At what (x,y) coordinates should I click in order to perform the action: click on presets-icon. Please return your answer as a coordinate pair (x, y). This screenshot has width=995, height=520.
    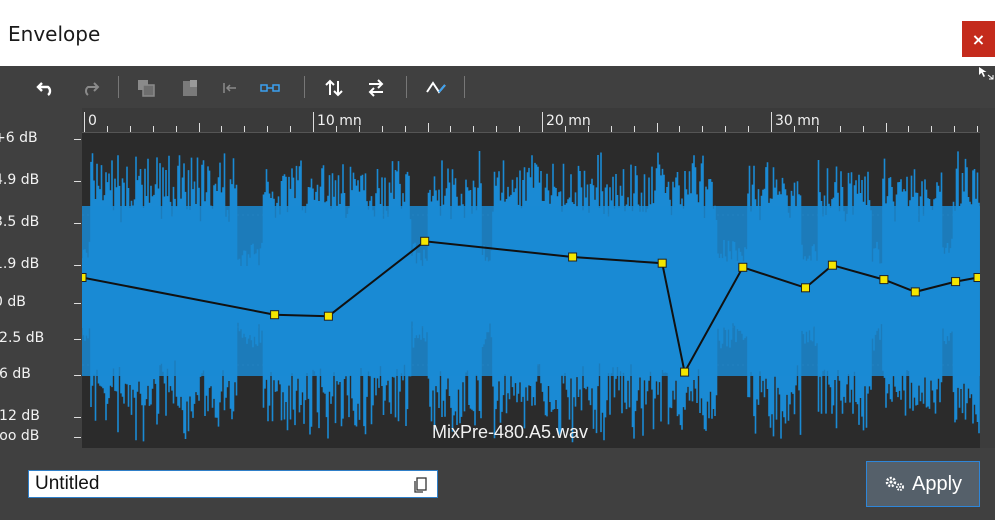
    Looking at the image, I should click on (421, 484).